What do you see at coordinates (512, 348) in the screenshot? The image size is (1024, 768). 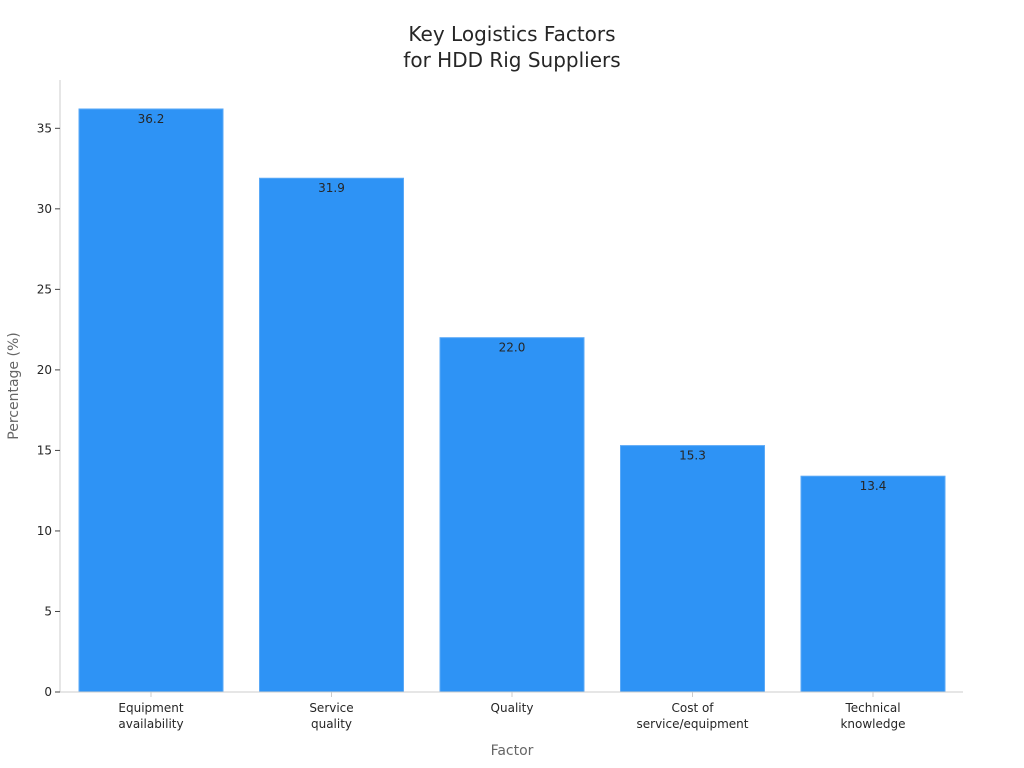 I see `bar-value-label-2: 22.0` at bounding box center [512, 348].